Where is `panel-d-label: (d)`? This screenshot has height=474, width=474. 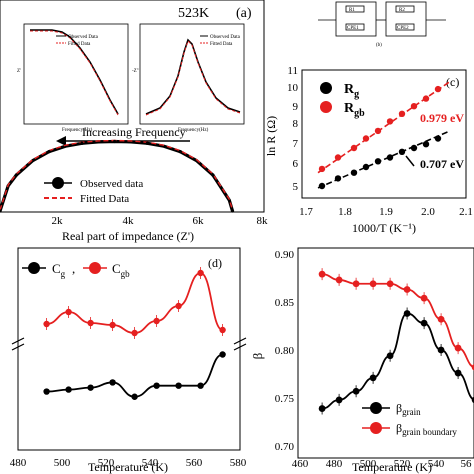 panel-d-label: (d) is located at coordinates (215, 263).